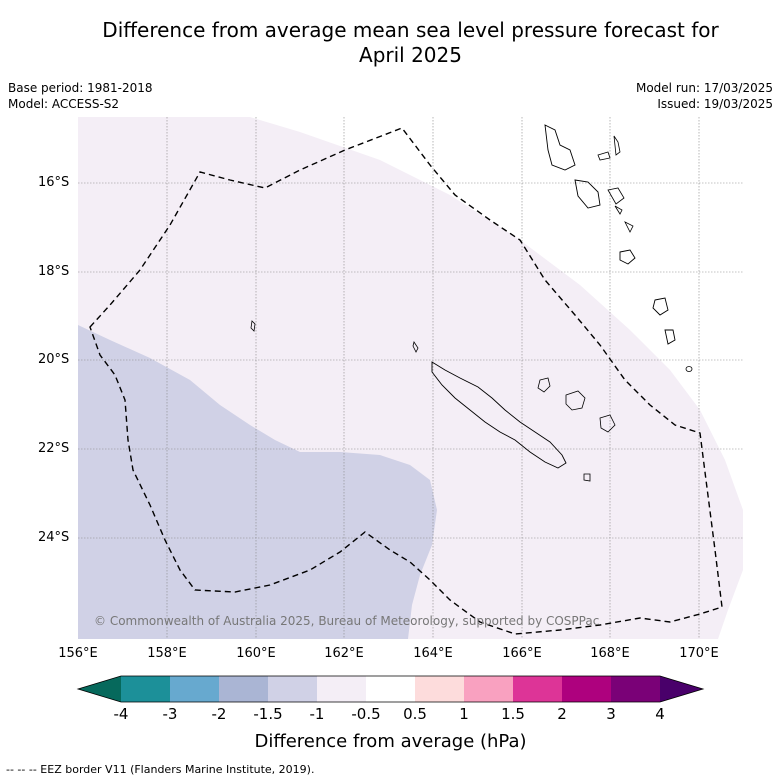 This screenshot has height=781, width=781. What do you see at coordinates (627, 257) in the screenshot?
I see `island-efate` at bounding box center [627, 257].